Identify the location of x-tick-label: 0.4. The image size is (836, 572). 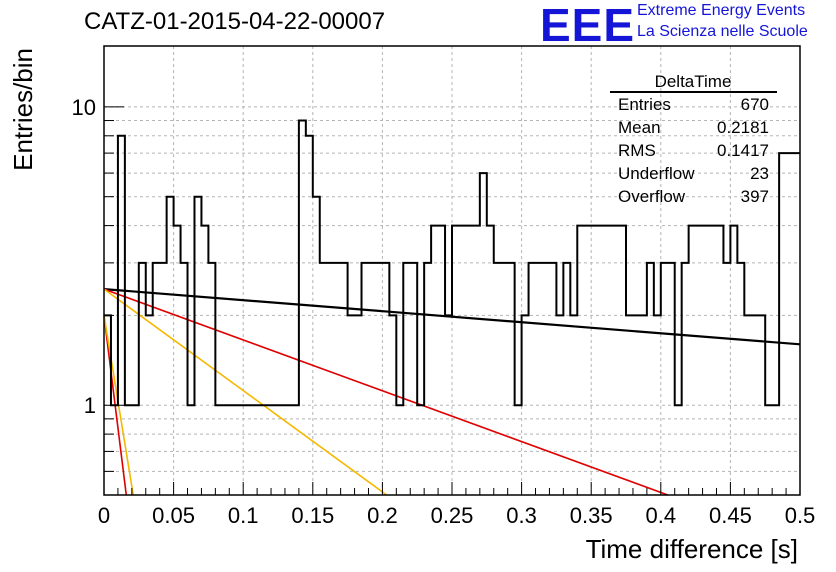
(661, 515).